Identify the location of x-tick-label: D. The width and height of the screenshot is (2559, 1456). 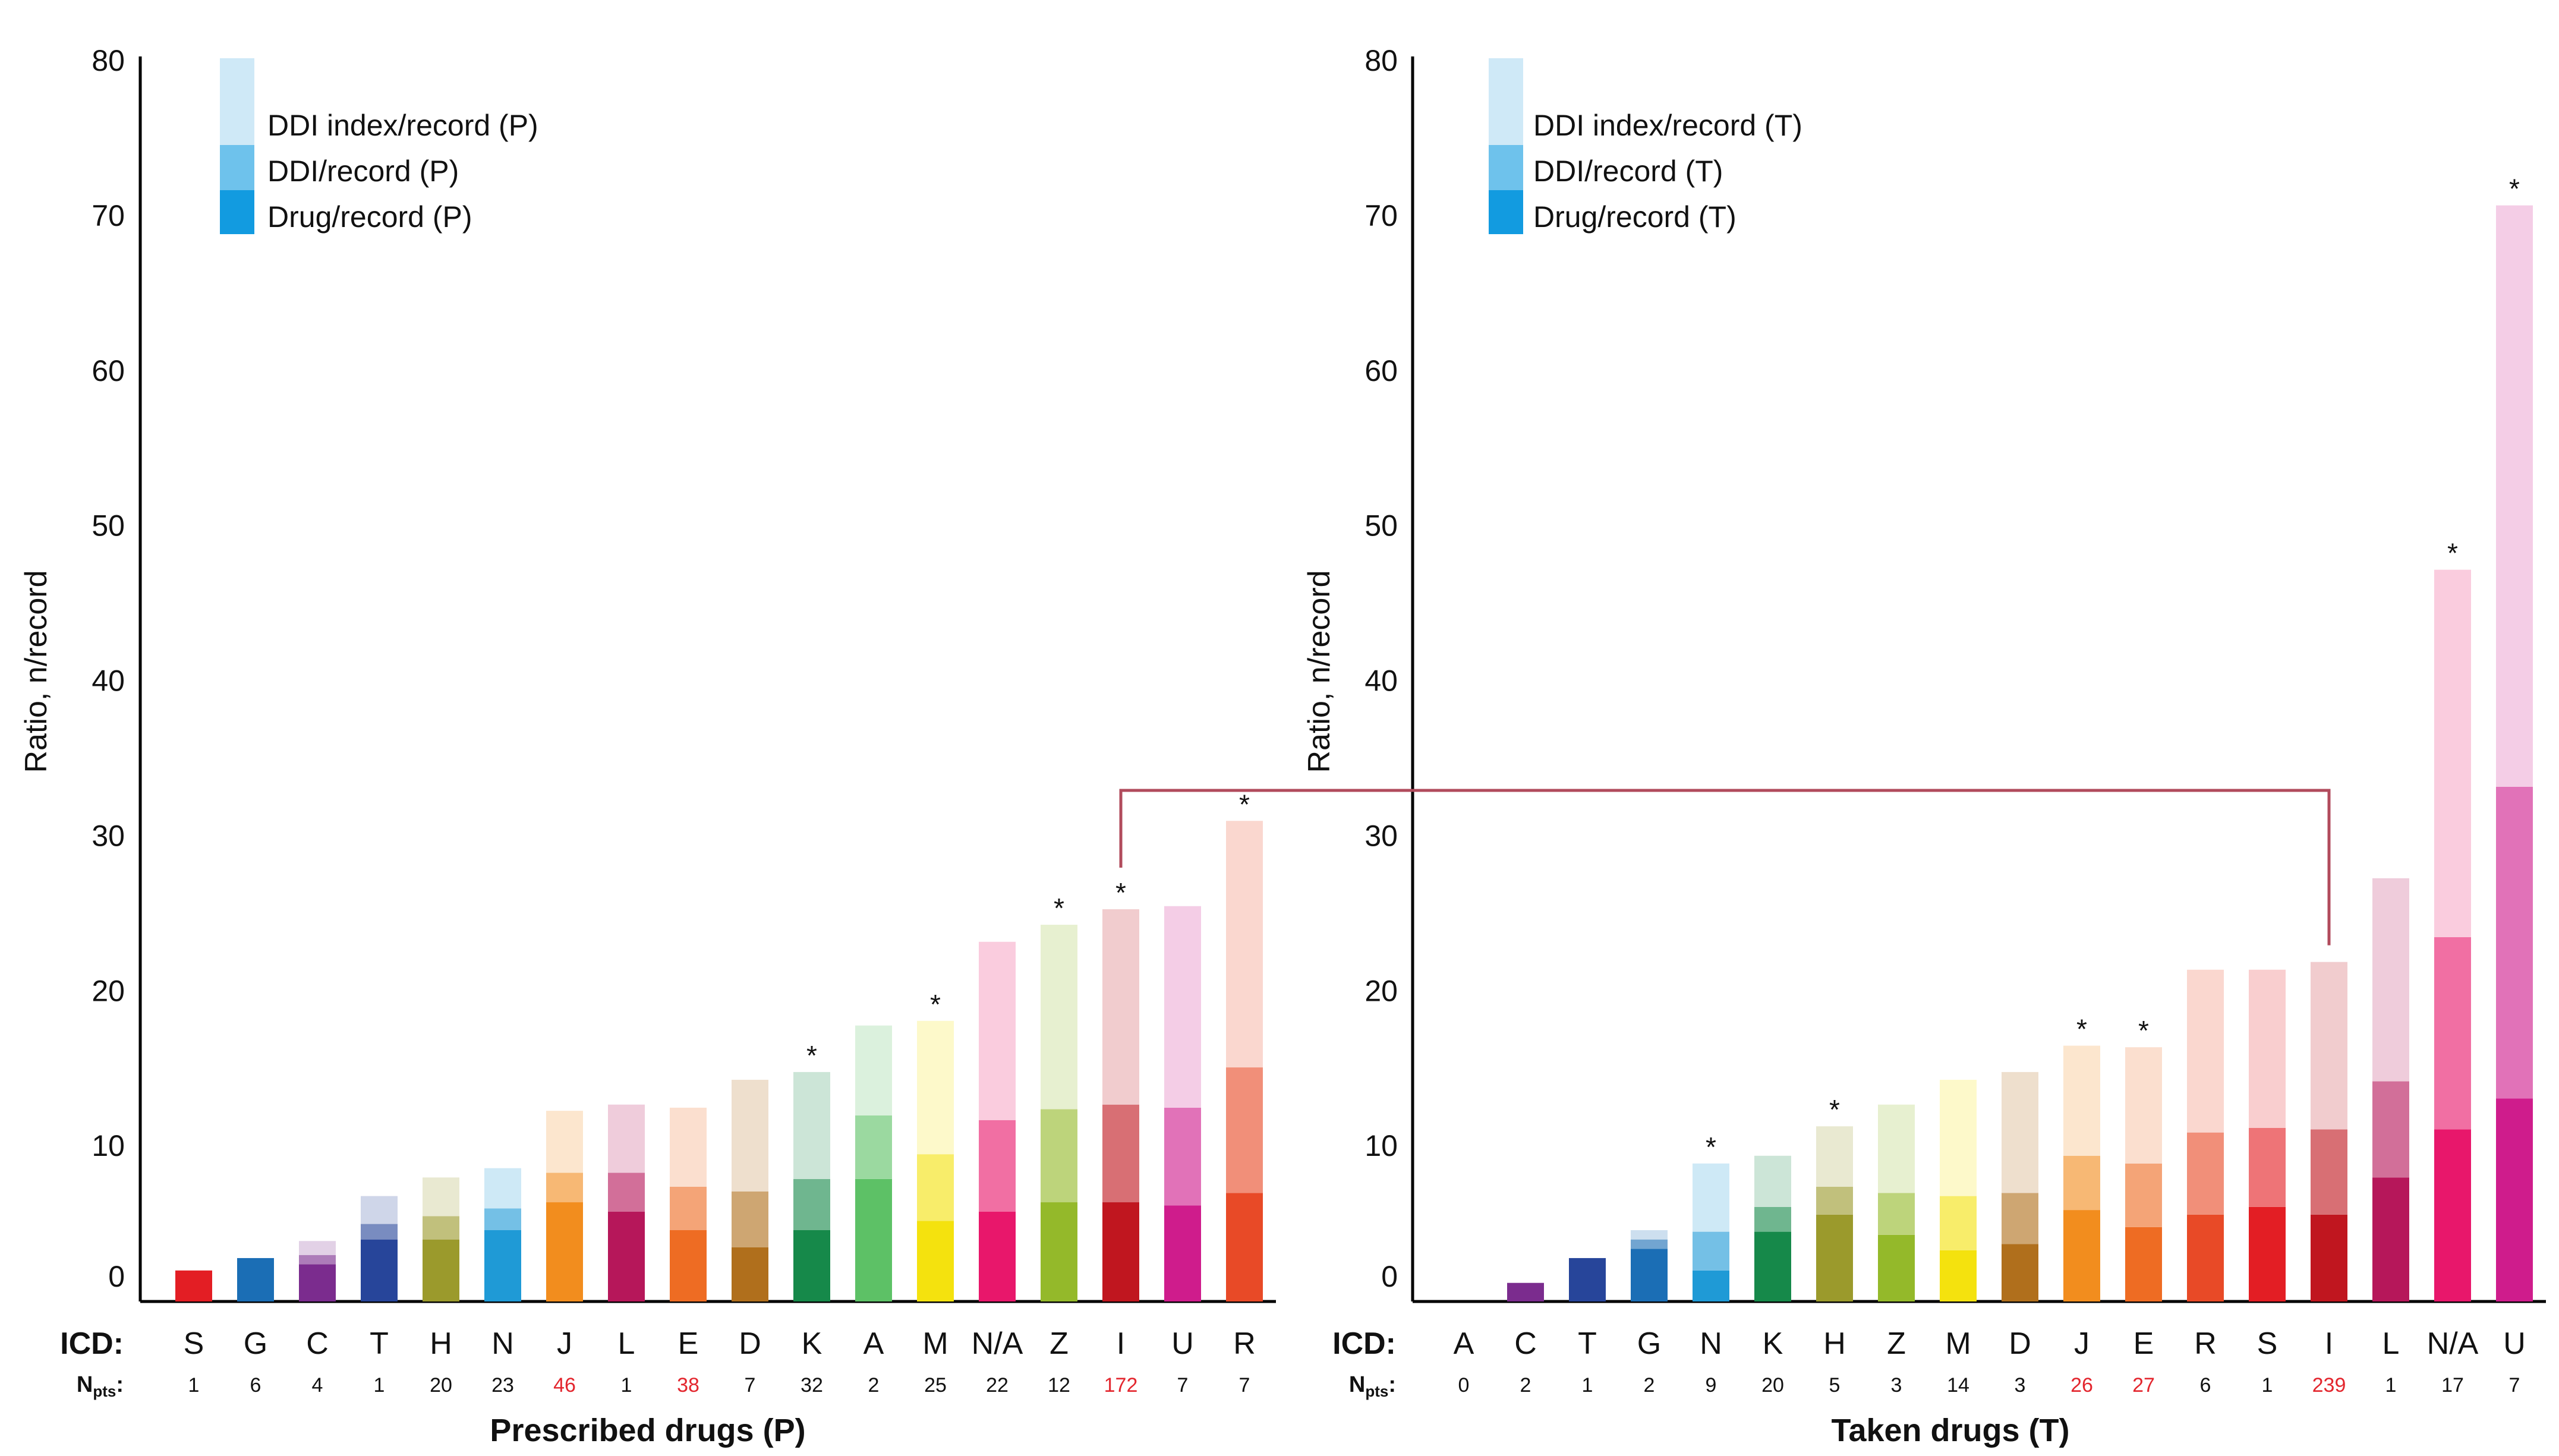
(750, 1343).